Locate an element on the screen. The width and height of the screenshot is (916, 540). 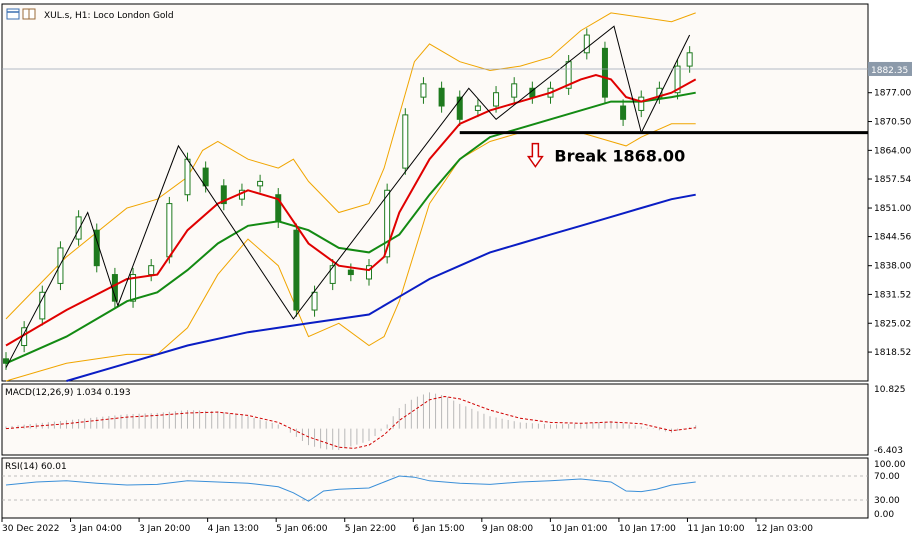
x-tick-label: 11 Jan 10:00 is located at coordinates (715, 529).